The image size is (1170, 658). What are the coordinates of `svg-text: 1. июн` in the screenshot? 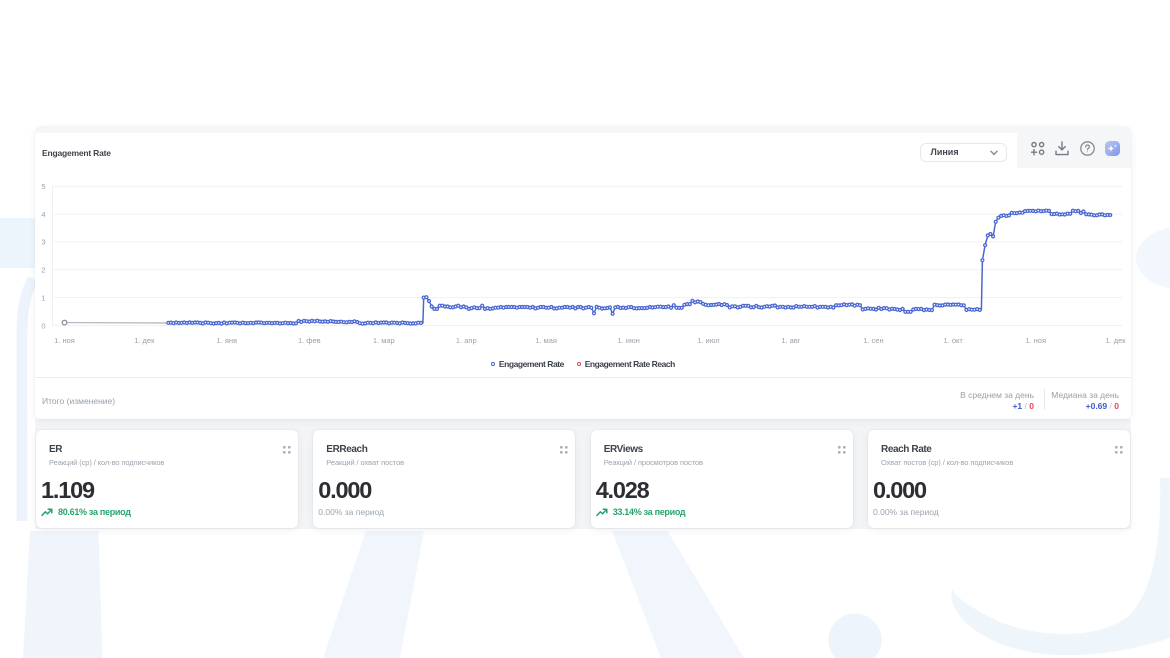 It's located at (628, 340).